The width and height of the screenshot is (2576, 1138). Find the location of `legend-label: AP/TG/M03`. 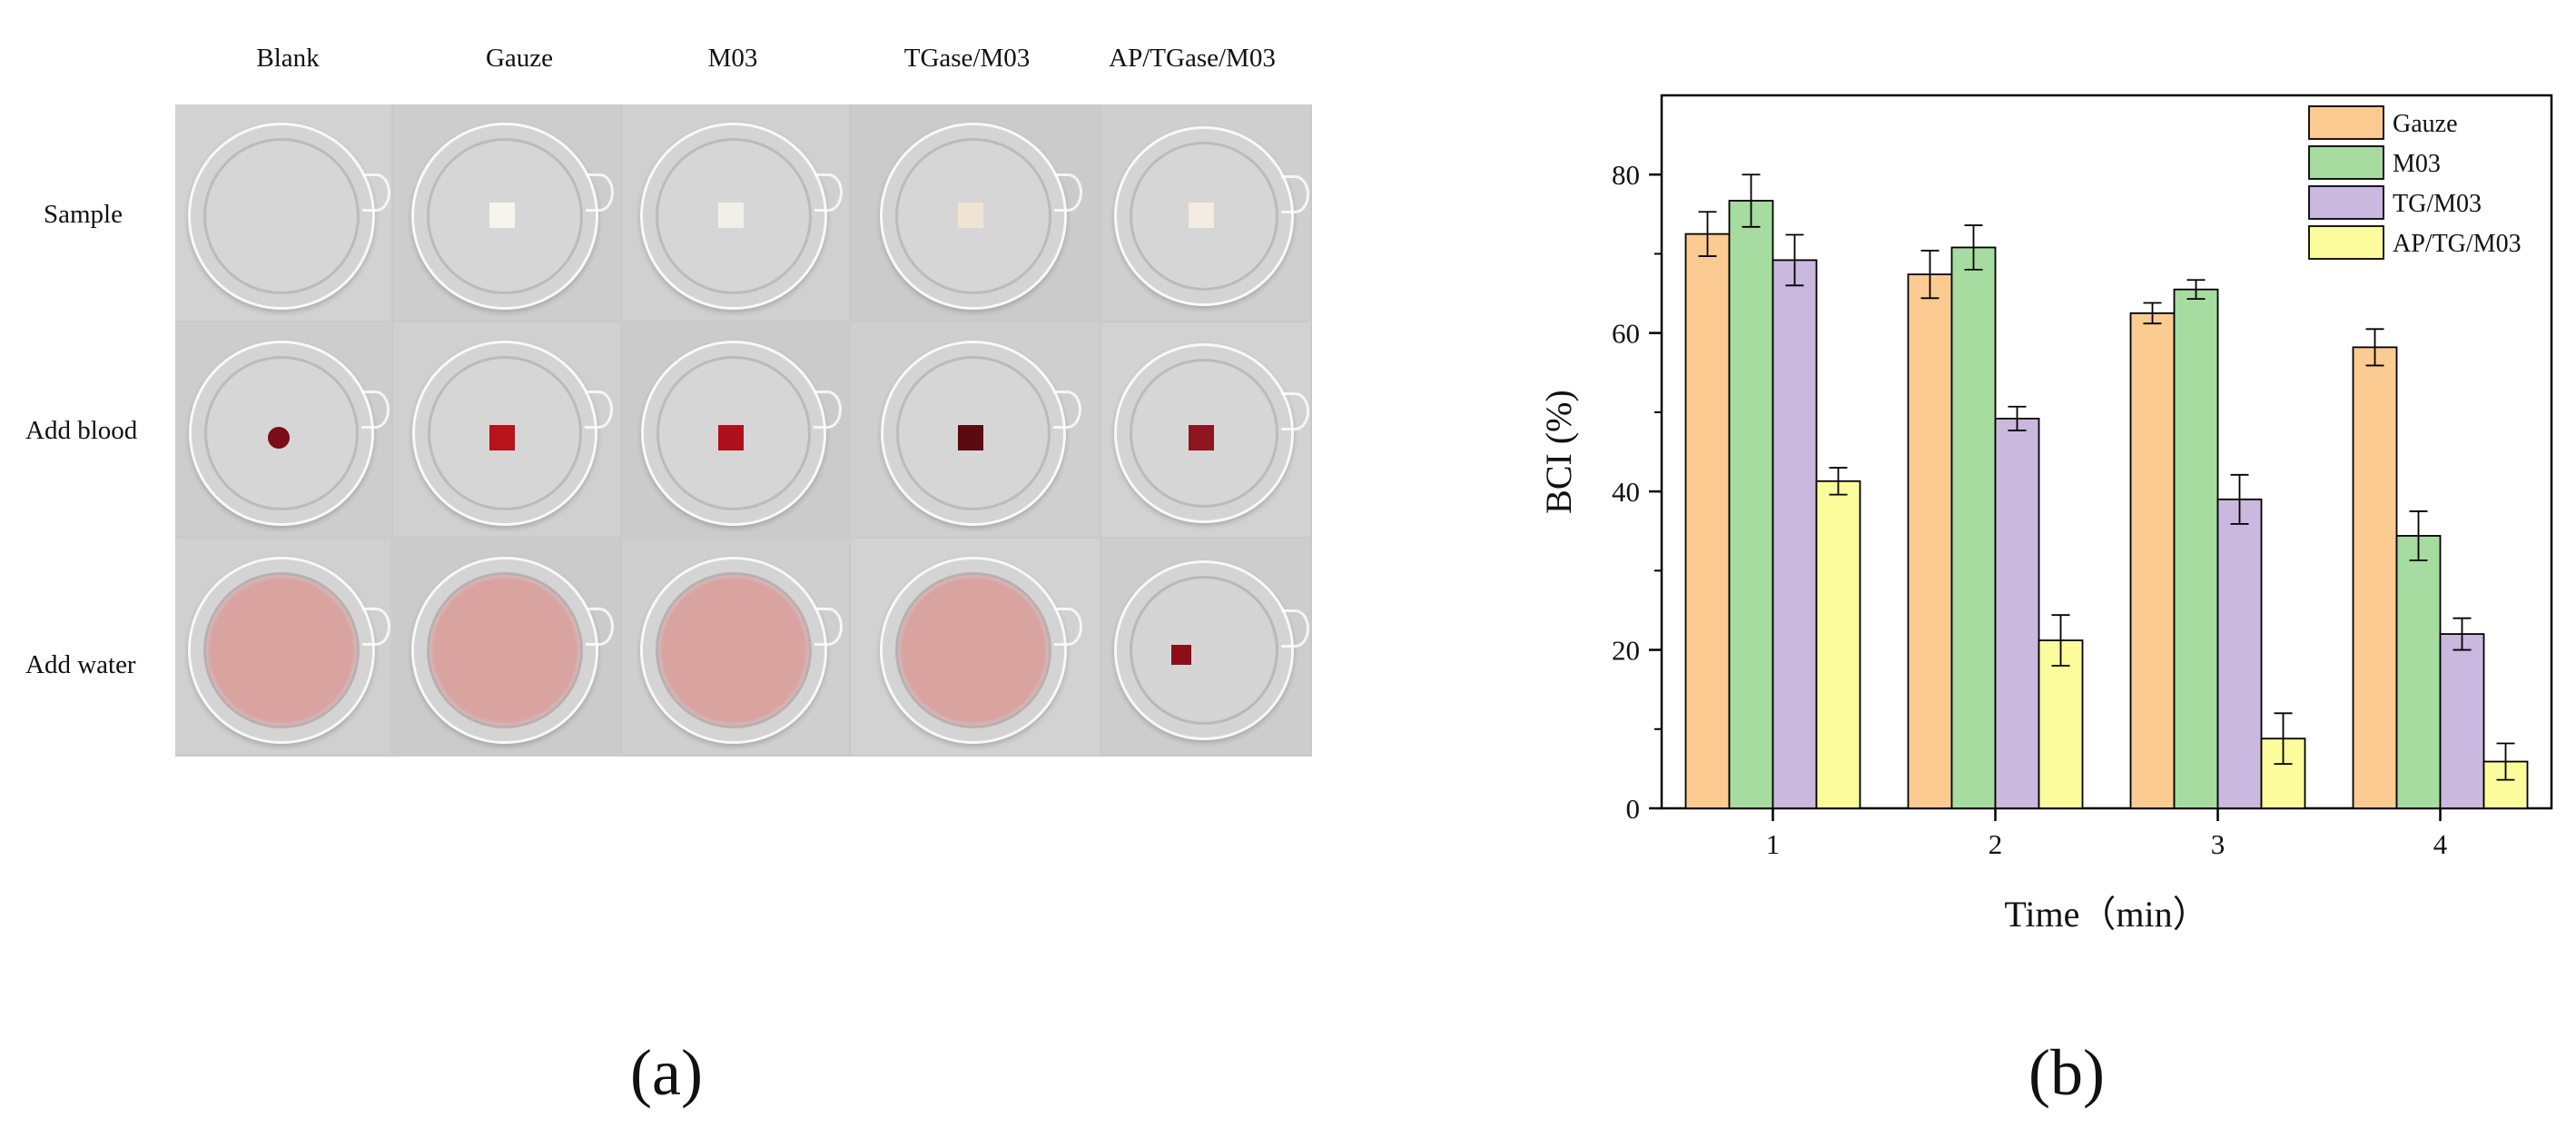

legend-label: AP/TG/M03 is located at coordinates (2457, 244).